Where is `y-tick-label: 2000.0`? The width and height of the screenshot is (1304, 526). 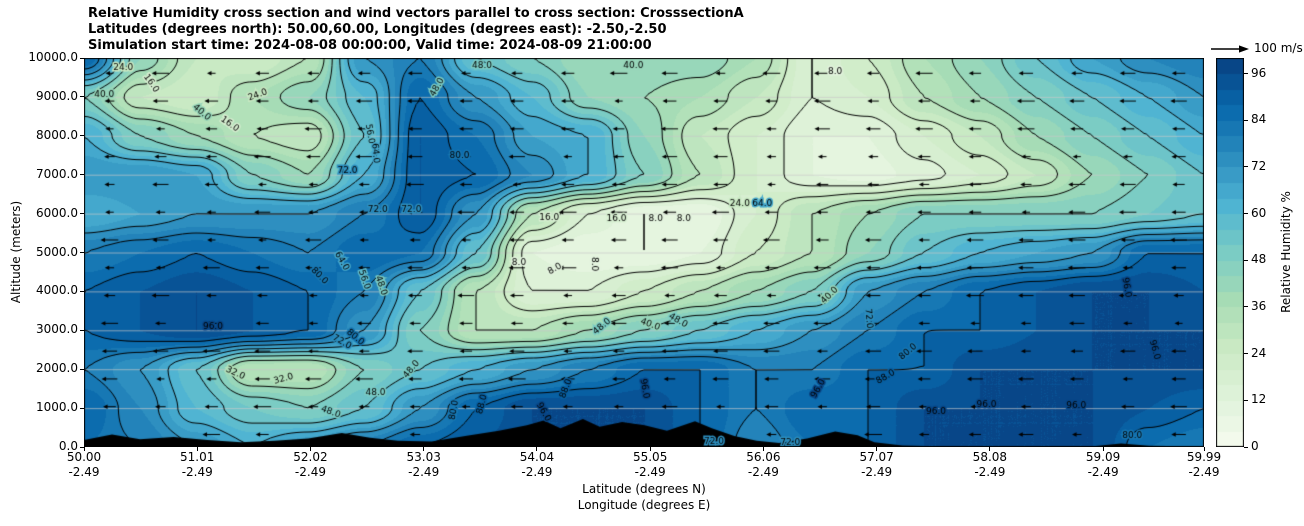 y-tick-label: 2000.0 is located at coordinates (57, 368).